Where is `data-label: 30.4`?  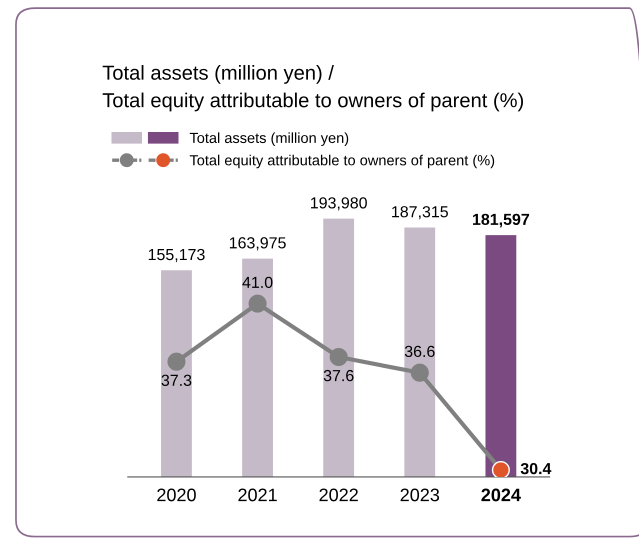
data-label: 30.4 is located at coordinates (536, 468).